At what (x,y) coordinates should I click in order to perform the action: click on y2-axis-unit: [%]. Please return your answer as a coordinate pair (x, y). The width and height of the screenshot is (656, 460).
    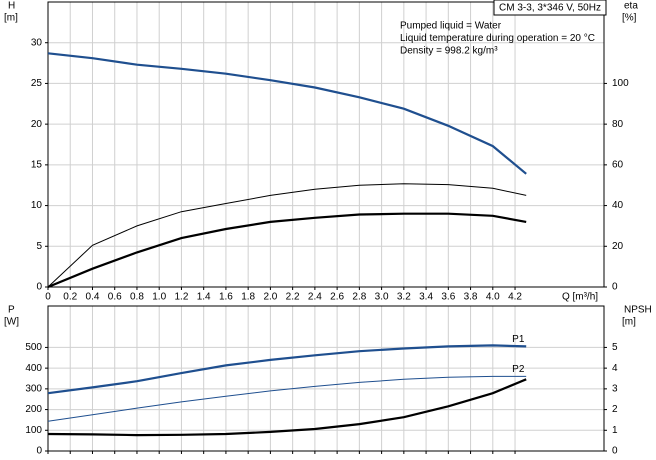
    Looking at the image, I should click on (629, 18).